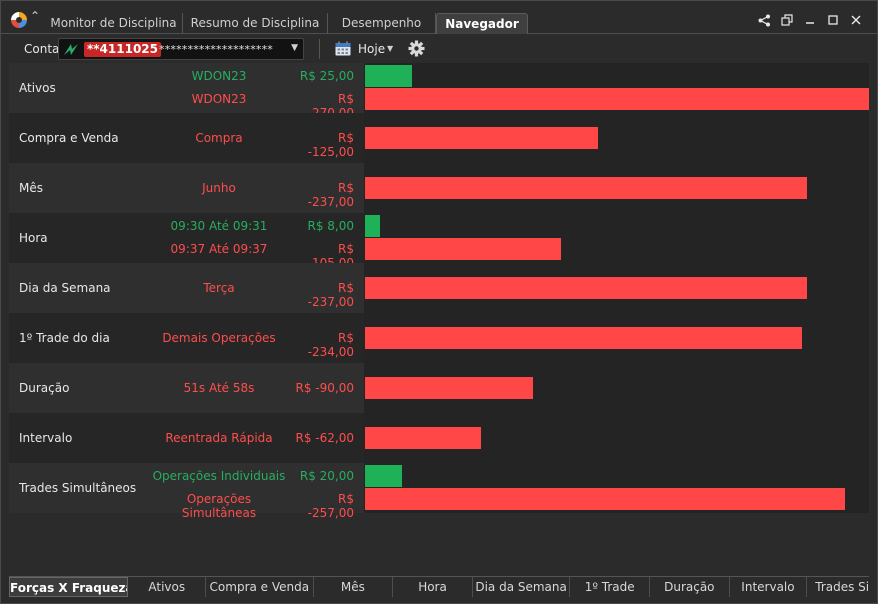 The height and width of the screenshot is (604, 878). I want to click on account-select: **4111025 ******************** ▼, so click(181, 49).